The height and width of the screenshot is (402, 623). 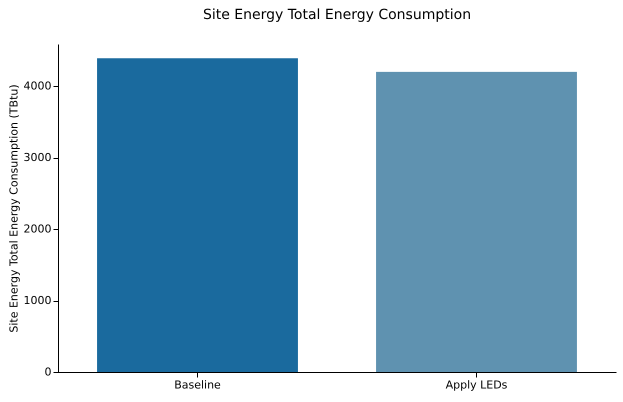 What do you see at coordinates (198, 385) in the screenshot?
I see `x-tick-label: Baseline` at bounding box center [198, 385].